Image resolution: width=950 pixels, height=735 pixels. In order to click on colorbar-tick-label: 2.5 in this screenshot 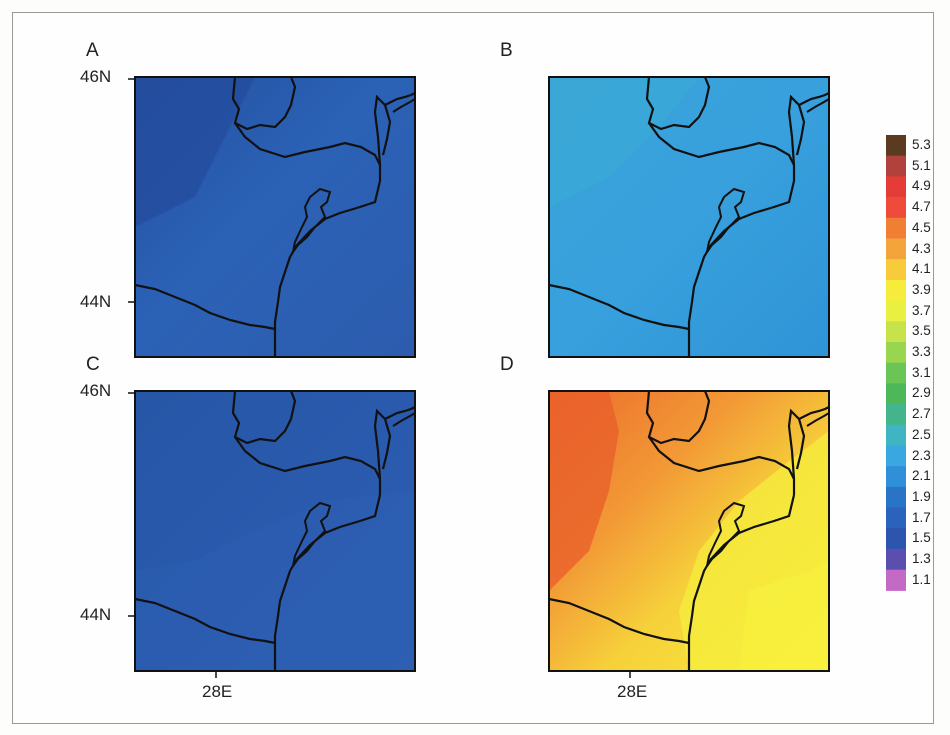, I will do `click(921, 434)`.